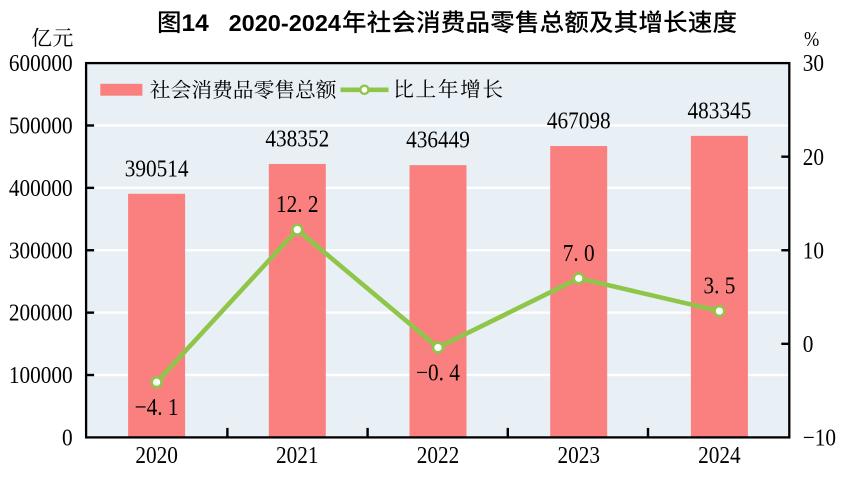  Describe the element at coordinates (196, 23) in the screenshot. I see `svg-text: 14` at that location.